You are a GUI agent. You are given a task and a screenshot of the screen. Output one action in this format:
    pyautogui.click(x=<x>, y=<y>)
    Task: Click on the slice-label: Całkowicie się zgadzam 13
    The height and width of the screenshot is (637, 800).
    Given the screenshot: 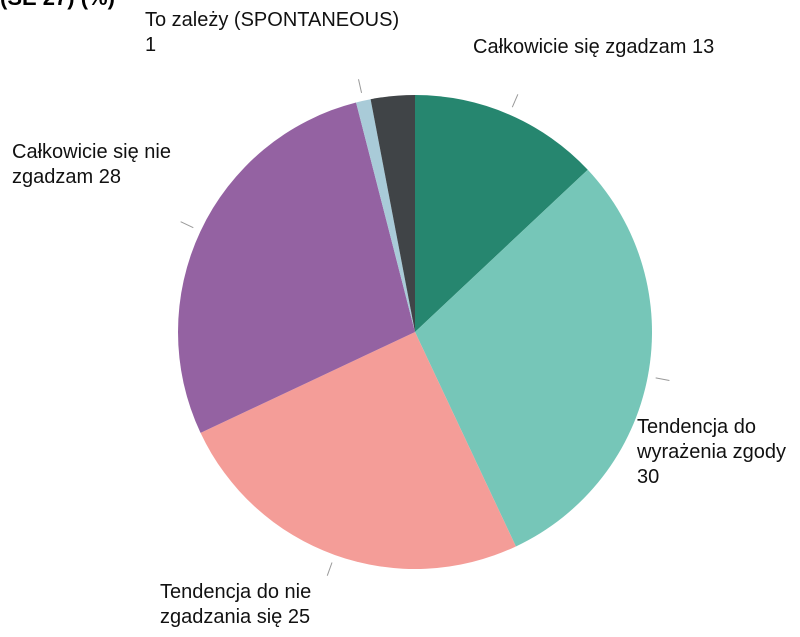 What is the action you would take?
    pyautogui.click(x=623, y=47)
    